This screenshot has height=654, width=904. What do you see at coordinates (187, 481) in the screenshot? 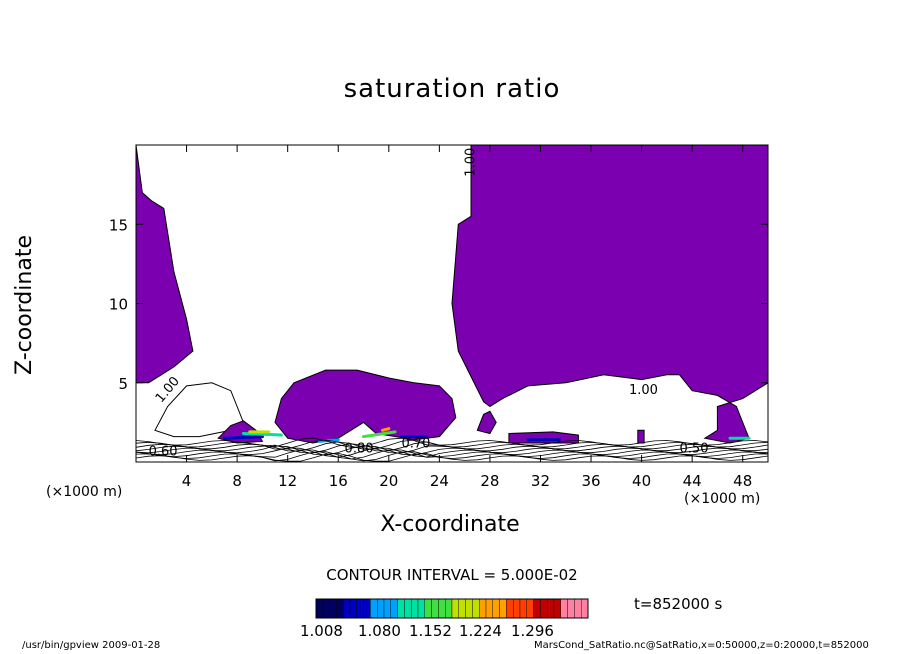
I see `x-tick-label-0: 4` at bounding box center [187, 481].